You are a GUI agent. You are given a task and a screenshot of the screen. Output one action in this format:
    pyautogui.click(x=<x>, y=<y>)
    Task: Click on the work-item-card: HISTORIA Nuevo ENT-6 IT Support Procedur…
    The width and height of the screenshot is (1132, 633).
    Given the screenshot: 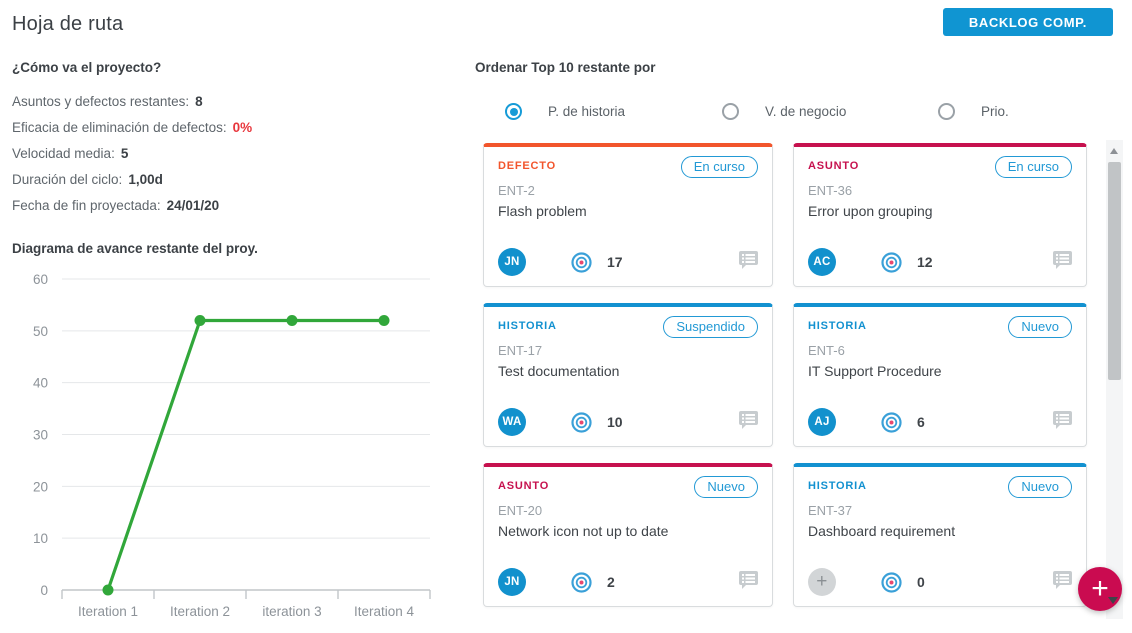 What is the action you would take?
    pyautogui.click(x=940, y=375)
    